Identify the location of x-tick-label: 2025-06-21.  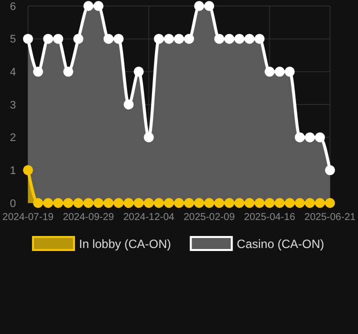
(330, 217).